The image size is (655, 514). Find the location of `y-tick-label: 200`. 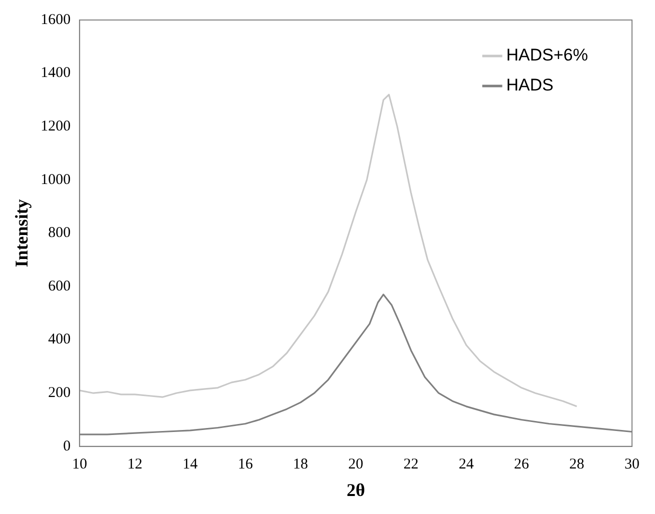

y-tick-label: 200 is located at coordinates (59, 393).